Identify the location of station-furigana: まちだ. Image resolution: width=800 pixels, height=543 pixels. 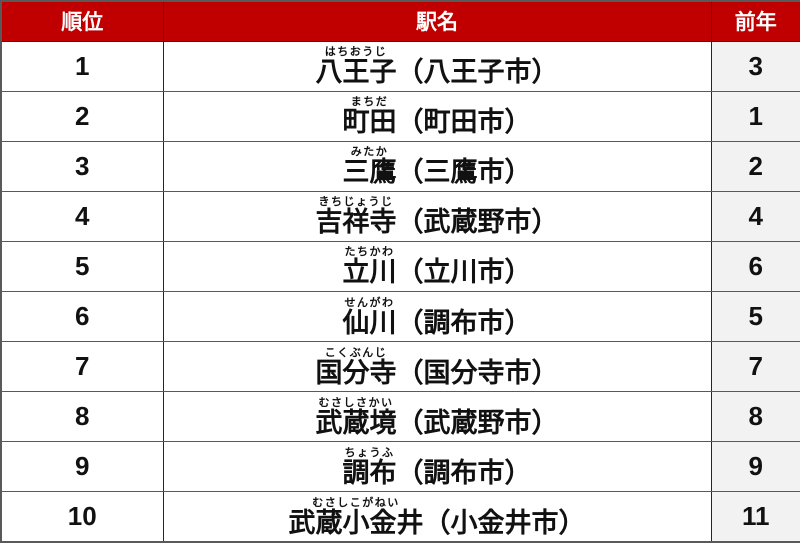
(369, 102).